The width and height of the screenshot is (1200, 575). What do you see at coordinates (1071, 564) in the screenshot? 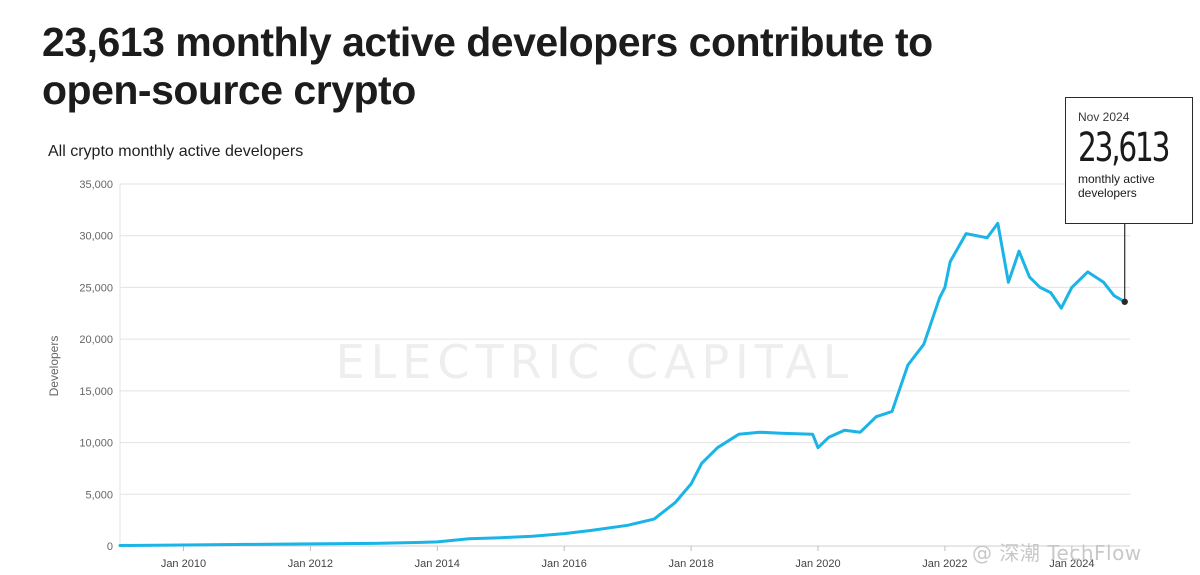
I see `x-tick-label: Jan 2024` at bounding box center [1071, 564].